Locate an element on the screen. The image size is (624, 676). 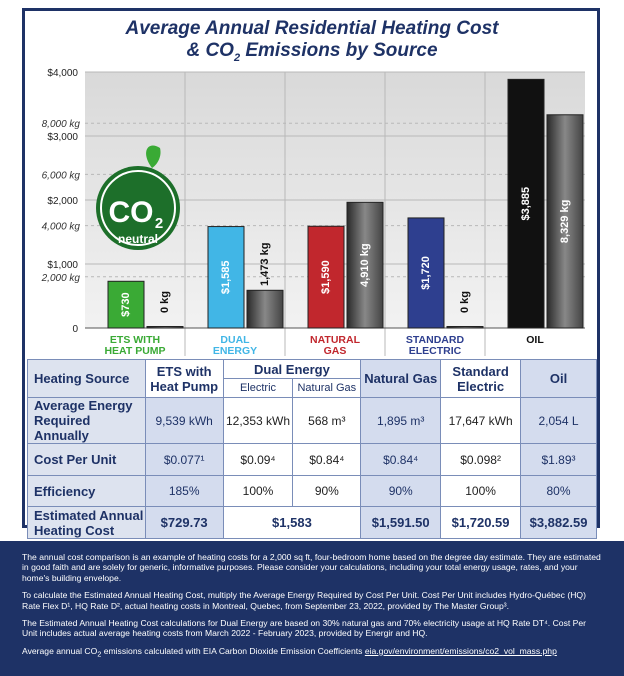
bar-cost-label: $3,885 is located at coordinates (526, 204).